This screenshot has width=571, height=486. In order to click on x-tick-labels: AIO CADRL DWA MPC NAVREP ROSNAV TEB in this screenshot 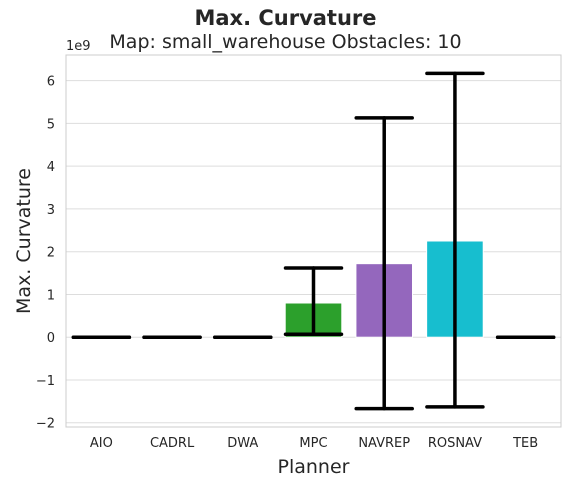, I will do `click(314, 443)`.